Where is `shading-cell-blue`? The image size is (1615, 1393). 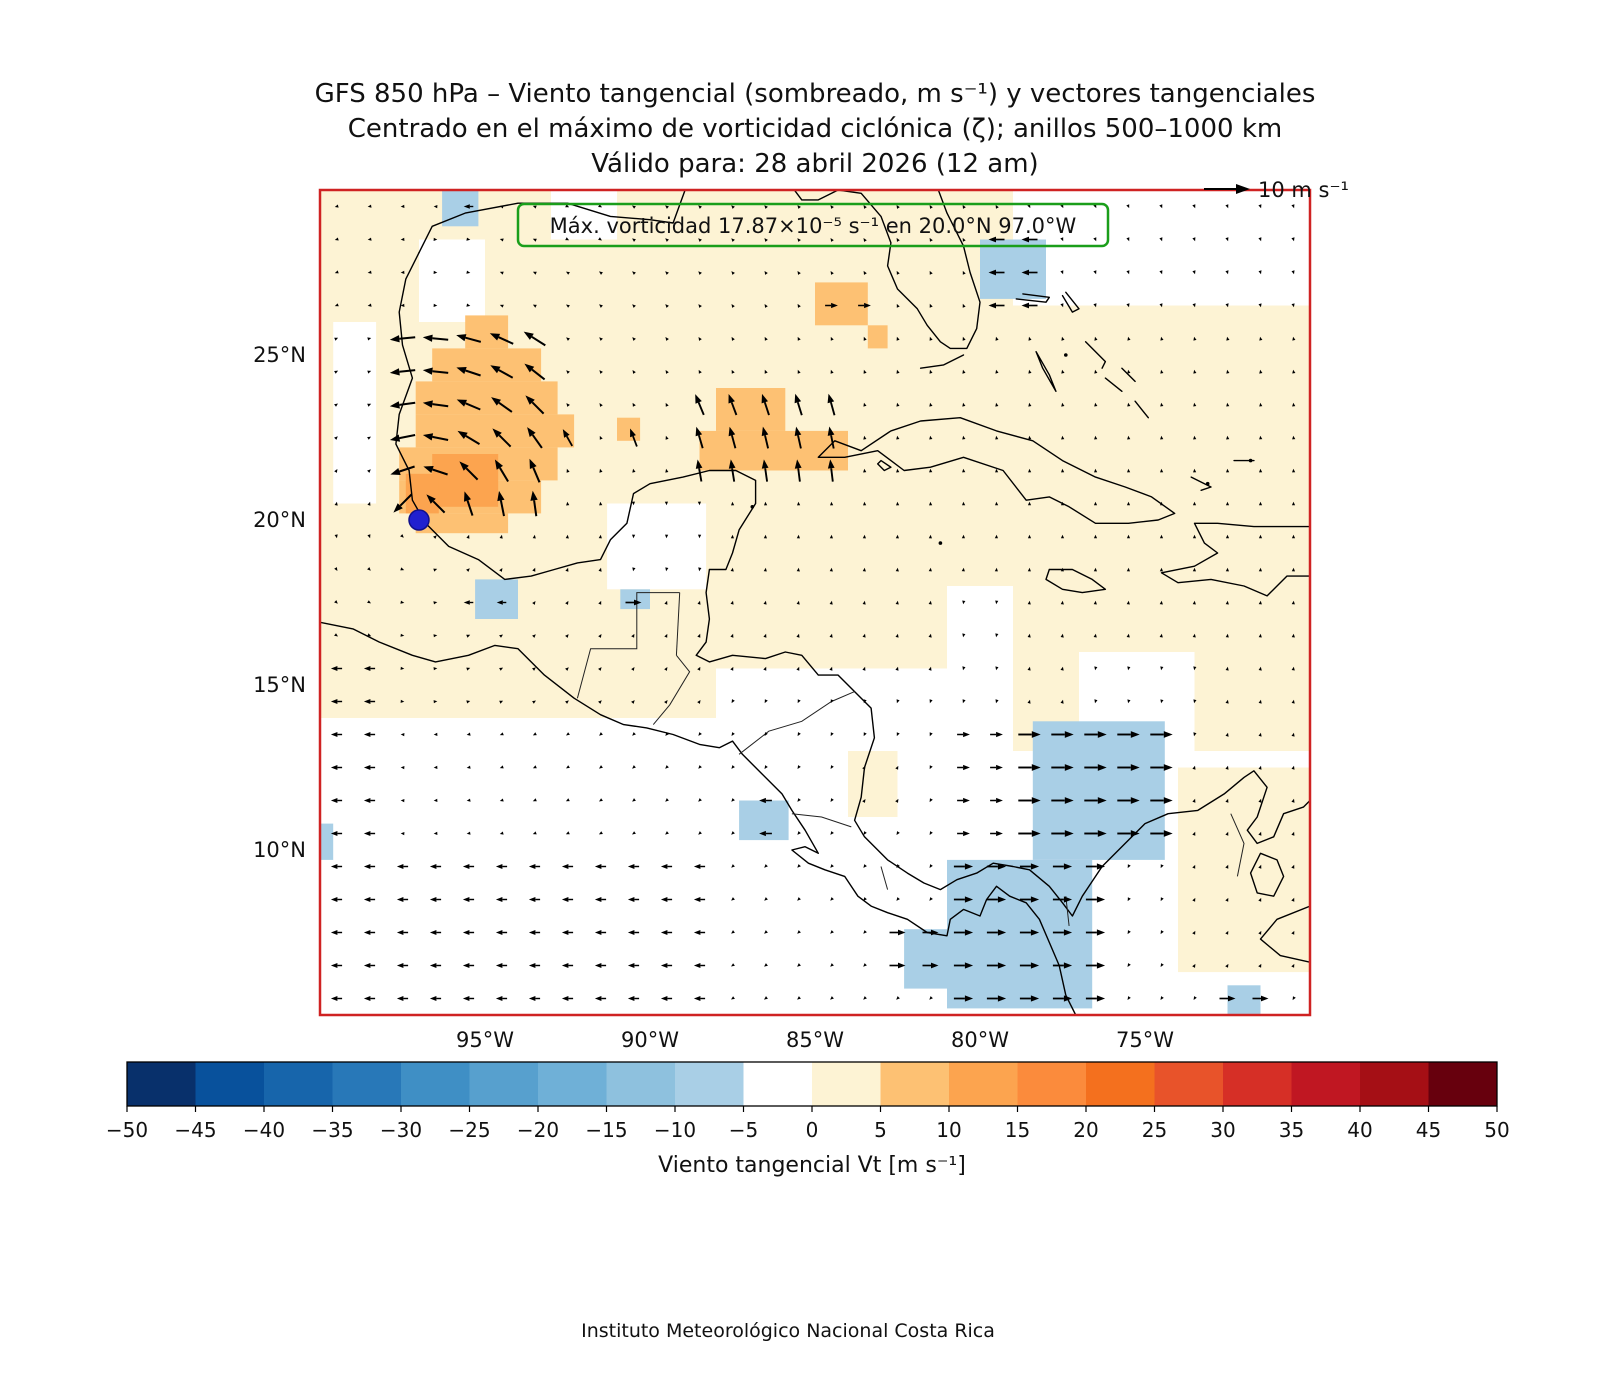 shading-cell-blue is located at coordinates (1020, 934).